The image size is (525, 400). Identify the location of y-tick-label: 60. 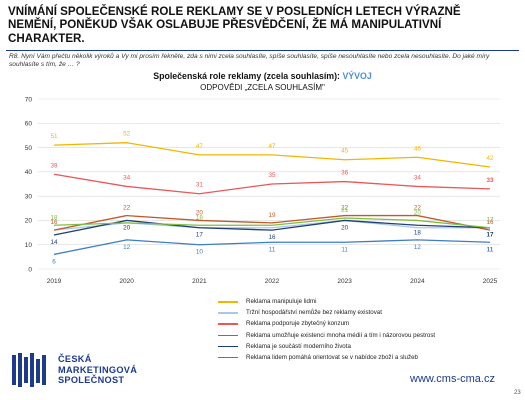
(29, 124).